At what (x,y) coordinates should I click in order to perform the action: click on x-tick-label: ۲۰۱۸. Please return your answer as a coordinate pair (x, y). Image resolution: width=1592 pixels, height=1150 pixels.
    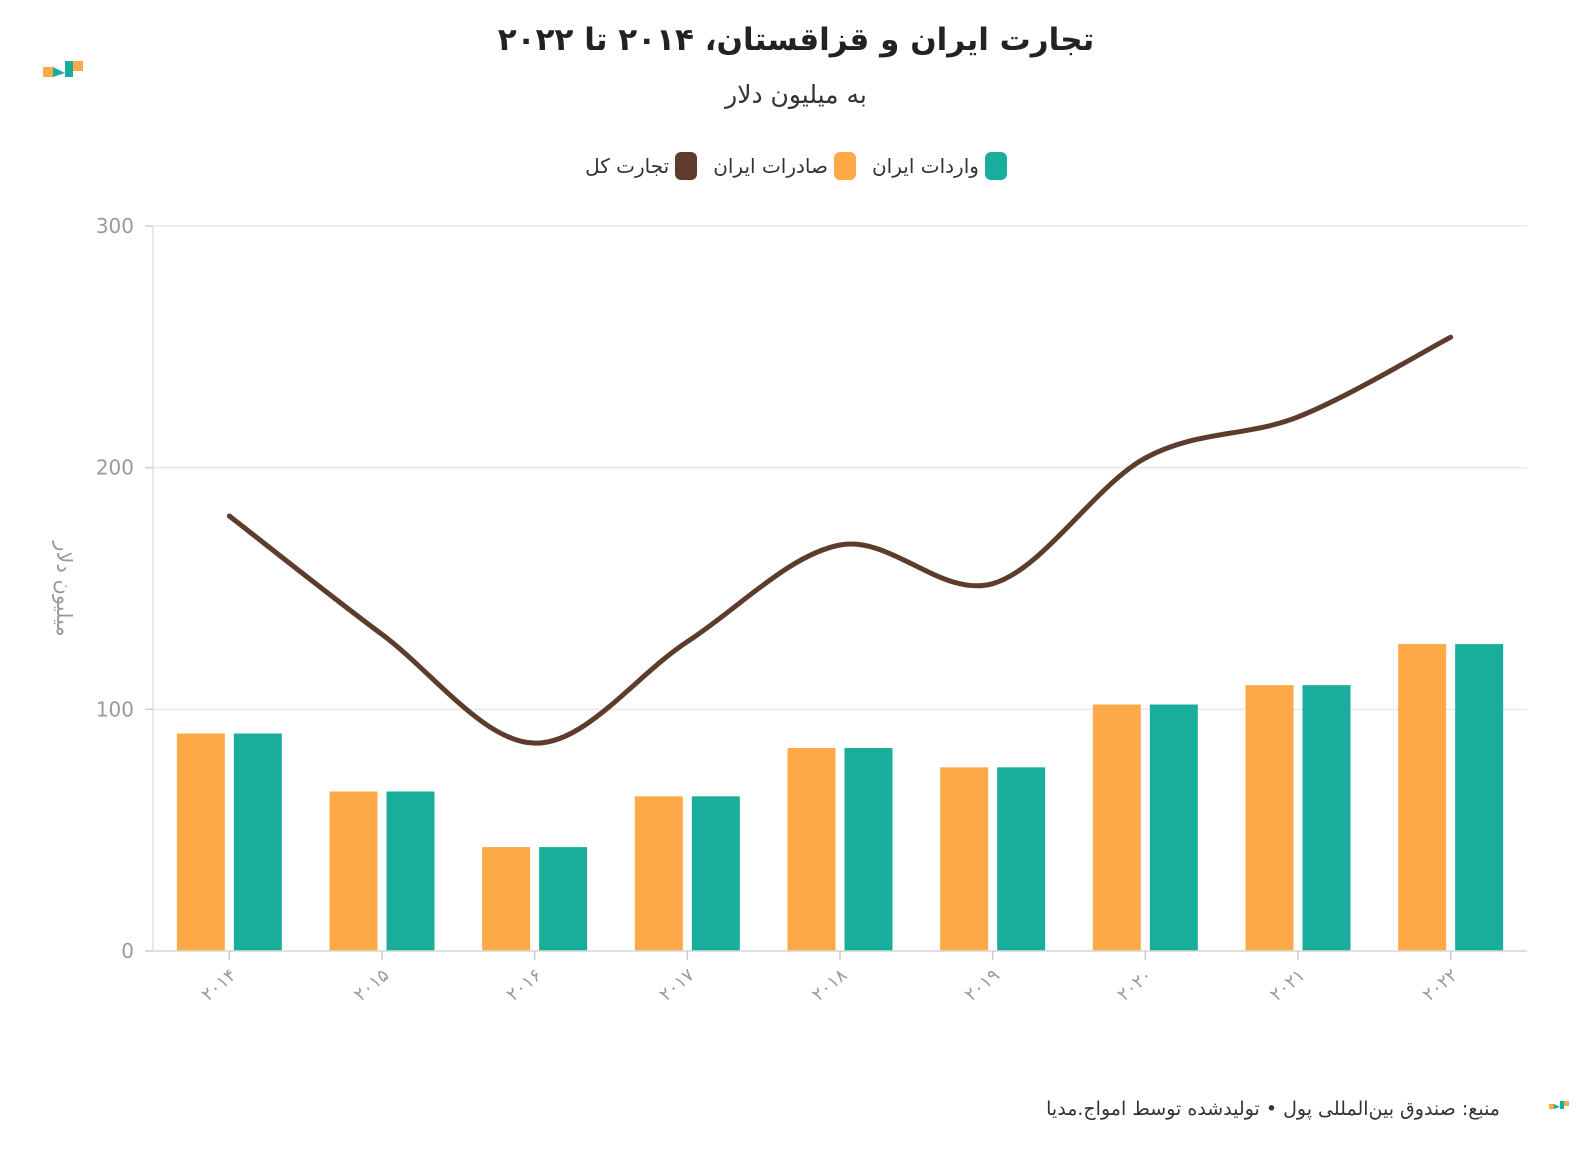
    Looking at the image, I should click on (829, 985).